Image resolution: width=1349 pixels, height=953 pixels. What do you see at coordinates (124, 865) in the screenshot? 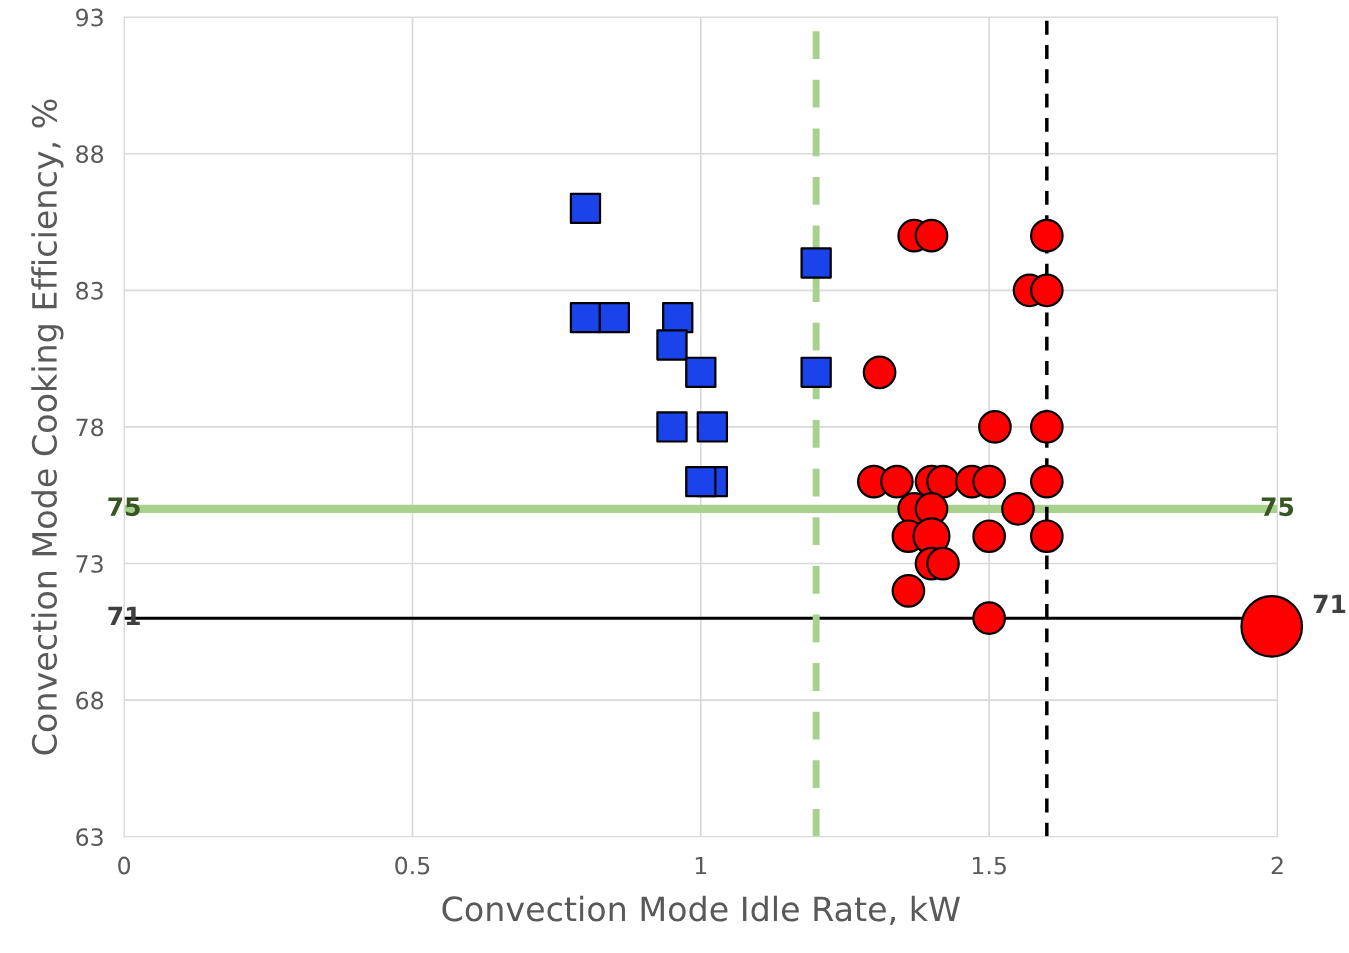
I see `x-tick-label: 0` at bounding box center [124, 865].